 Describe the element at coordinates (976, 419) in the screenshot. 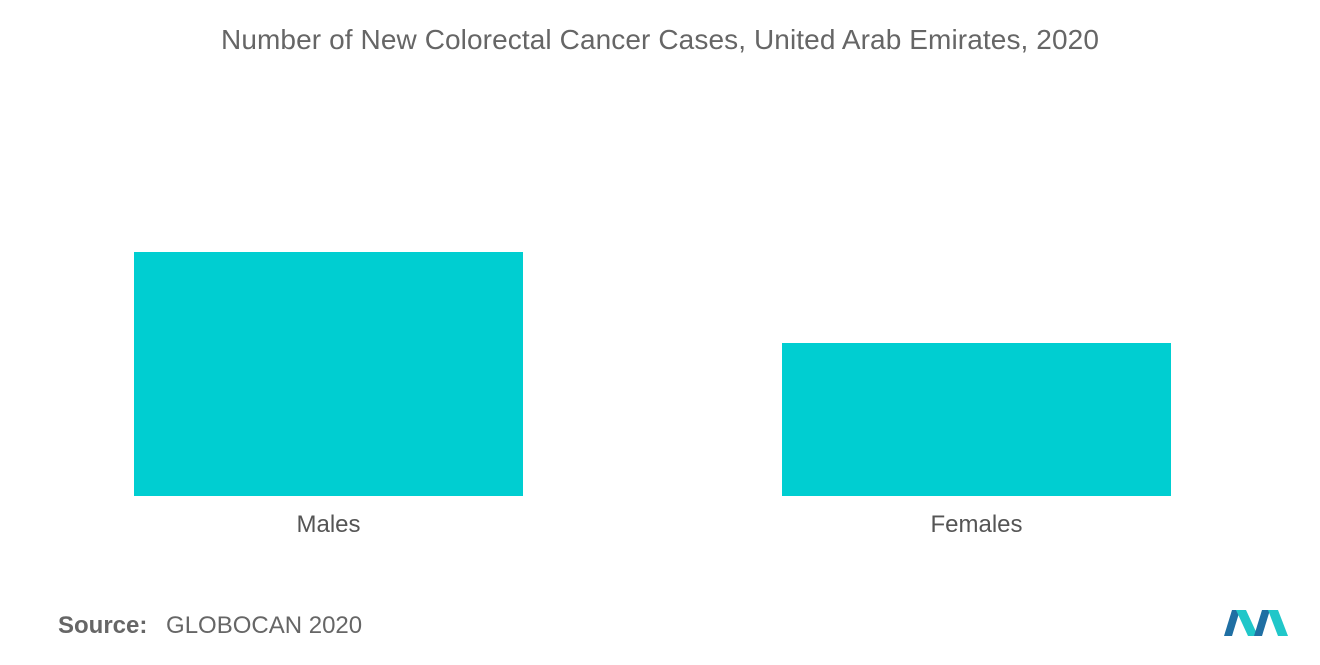

I see `bar-females` at that location.